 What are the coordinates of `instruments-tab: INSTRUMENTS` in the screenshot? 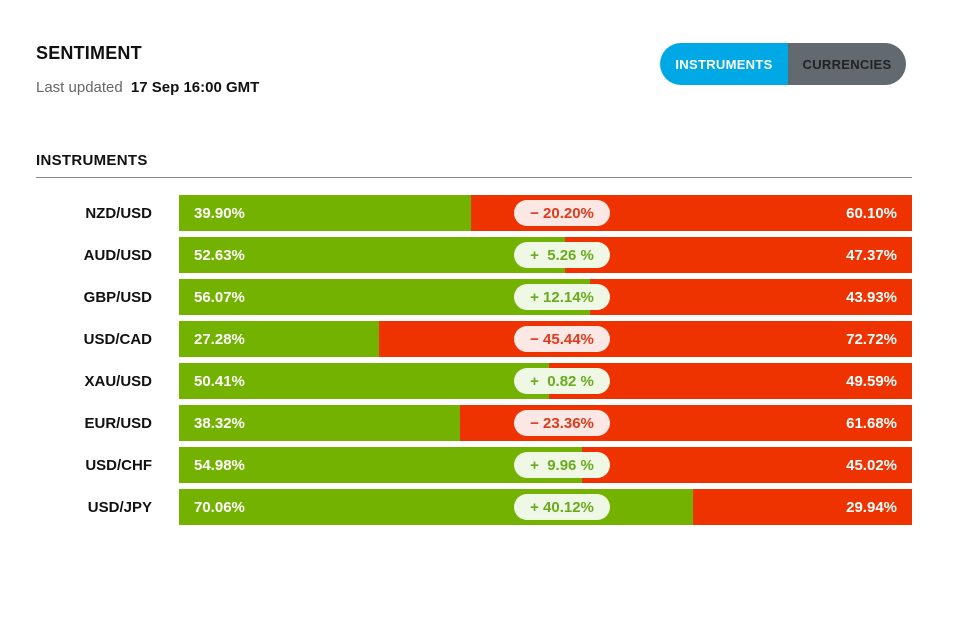 It's located at (724, 64).